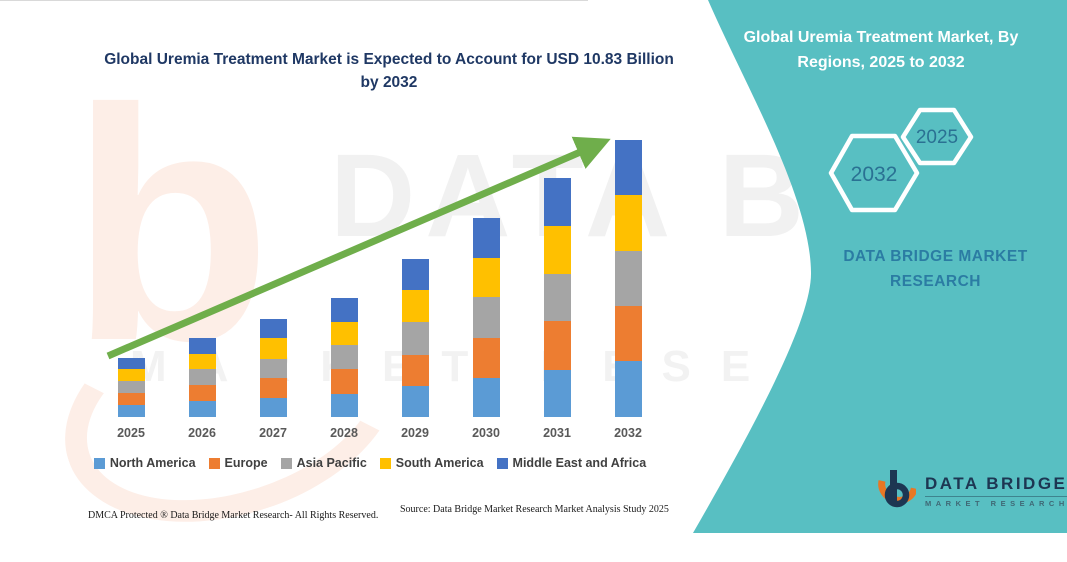  What do you see at coordinates (486, 433) in the screenshot?
I see `x-axis-label: 2030` at bounding box center [486, 433].